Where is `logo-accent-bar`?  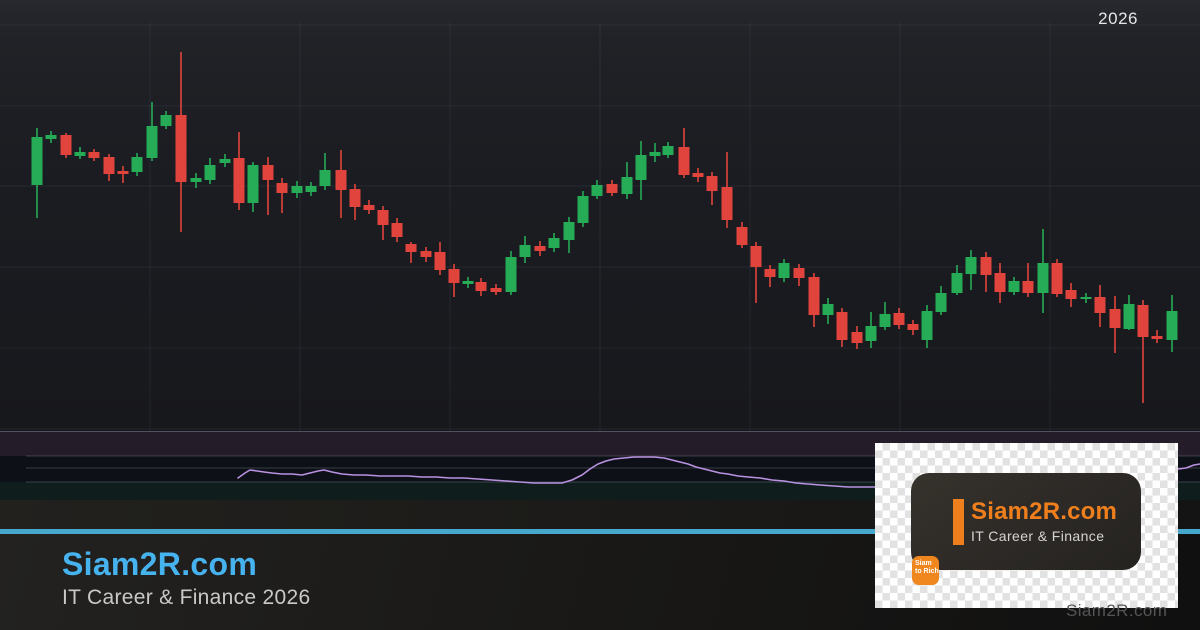 logo-accent-bar is located at coordinates (958, 521).